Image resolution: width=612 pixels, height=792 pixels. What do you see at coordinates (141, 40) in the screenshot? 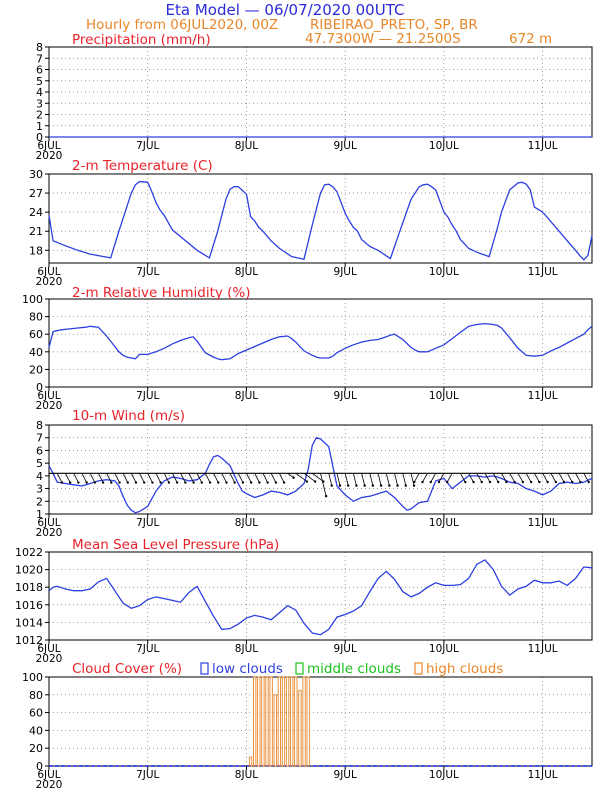
I see `precipitation-title: Precipitation (mm/h)` at bounding box center [141, 40].